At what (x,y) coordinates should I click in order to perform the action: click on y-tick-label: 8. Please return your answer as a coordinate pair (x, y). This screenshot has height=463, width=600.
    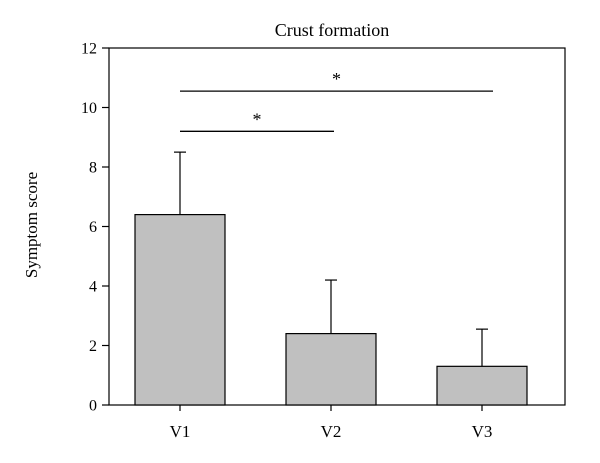
    Looking at the image, I should click on (93, 168).